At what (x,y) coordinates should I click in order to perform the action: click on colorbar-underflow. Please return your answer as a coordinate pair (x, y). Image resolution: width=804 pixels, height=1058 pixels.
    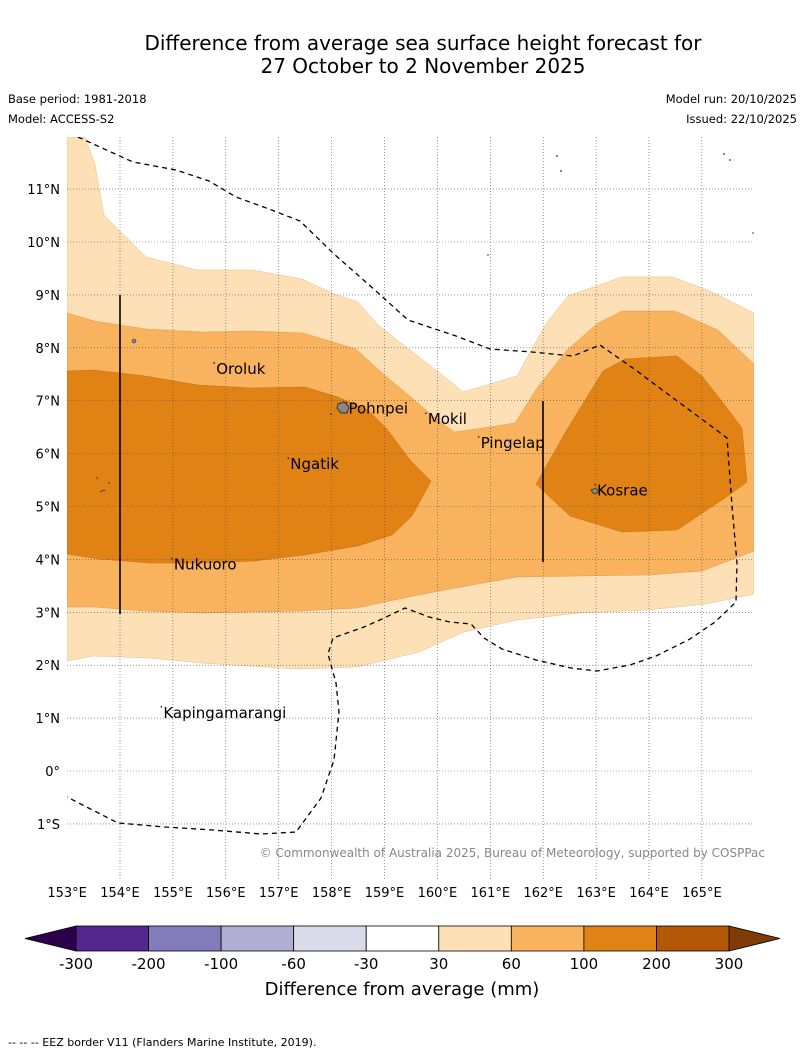
    Looking at the image, I should click on (50, 938).